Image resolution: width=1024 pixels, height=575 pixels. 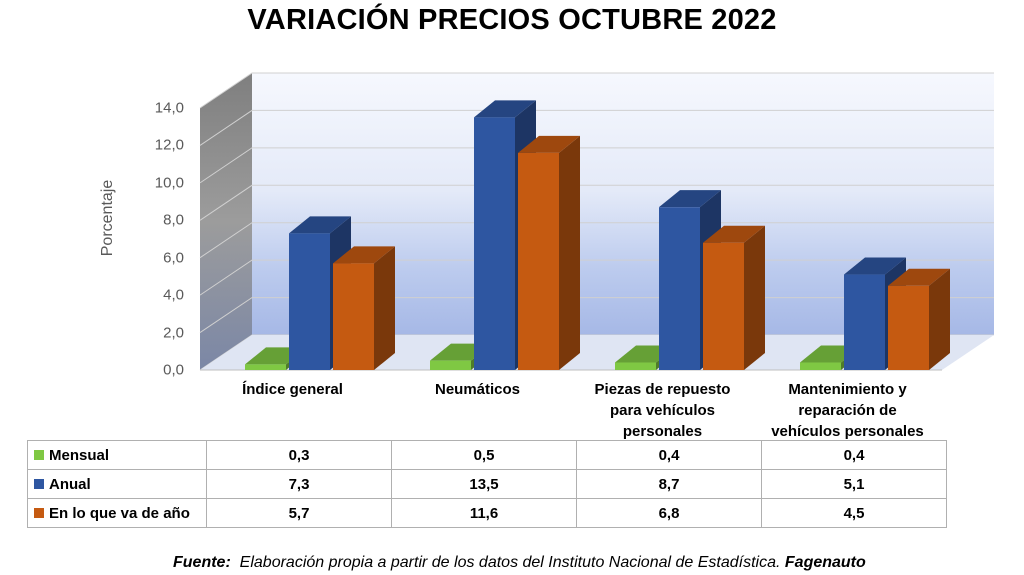 What do you see at coordinates (299, 455) in the screenshot?
I see `table-cell: 0,3` at bounding box center [299, 455].